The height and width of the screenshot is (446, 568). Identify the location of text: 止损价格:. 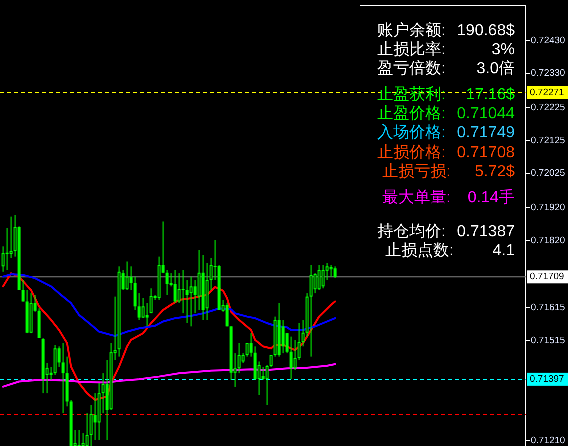
(412, 153).